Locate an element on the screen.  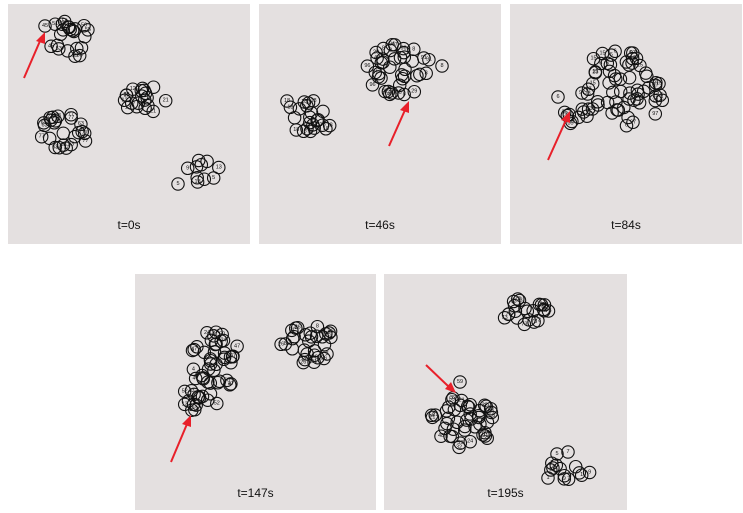
agent-node: 77 is located at coordinates (66, 148).